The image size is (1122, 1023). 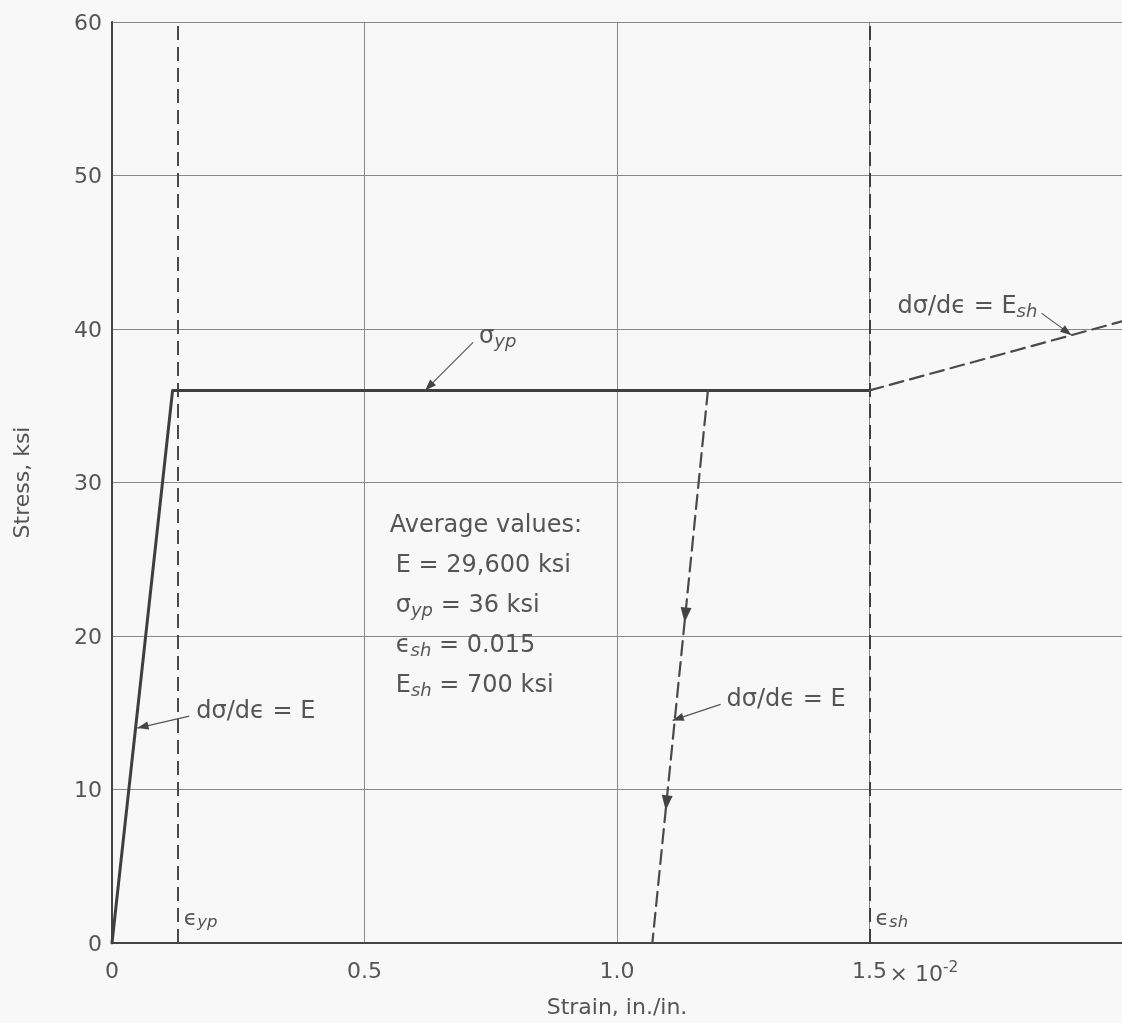 What do you see at coordinates (88, 482) in the screenshot?
I see `y-tick-label: 30` at bounding box center [88, 482].